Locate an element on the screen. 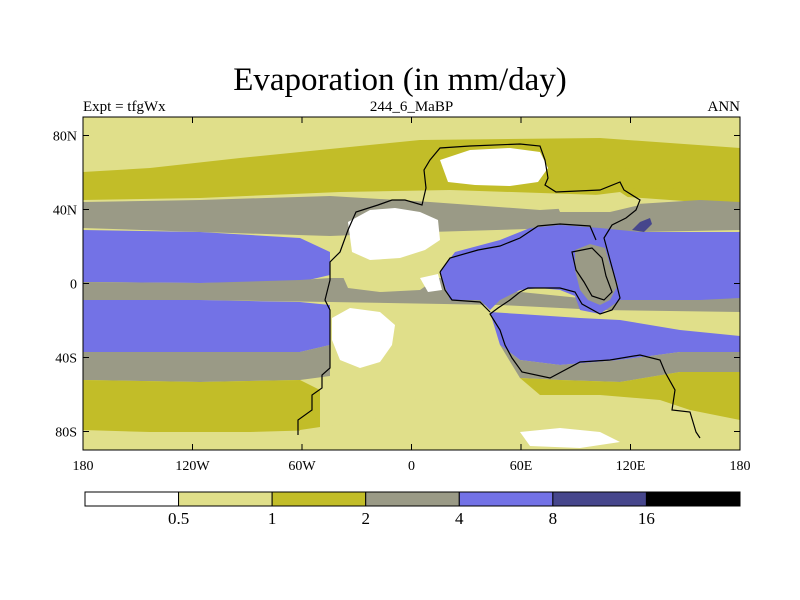 This screenshot has height=600, width=800. field-continent-south-white is located at coordinates (363, 338).